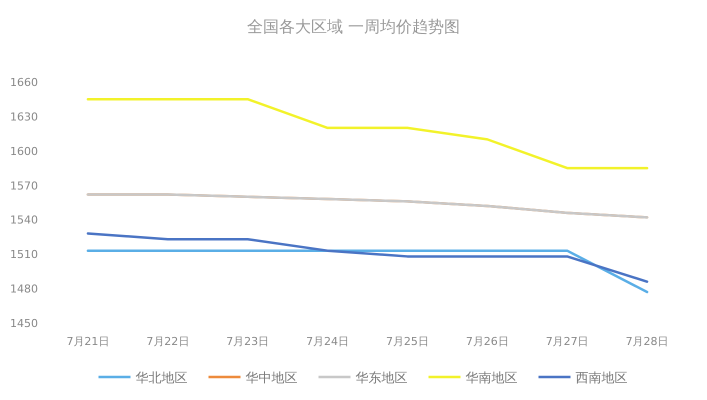 The width and height of the screenshot is (707, 400). I want to click on chart-title: 全国各大区域 一周均价趋势图, so click(353, 26).